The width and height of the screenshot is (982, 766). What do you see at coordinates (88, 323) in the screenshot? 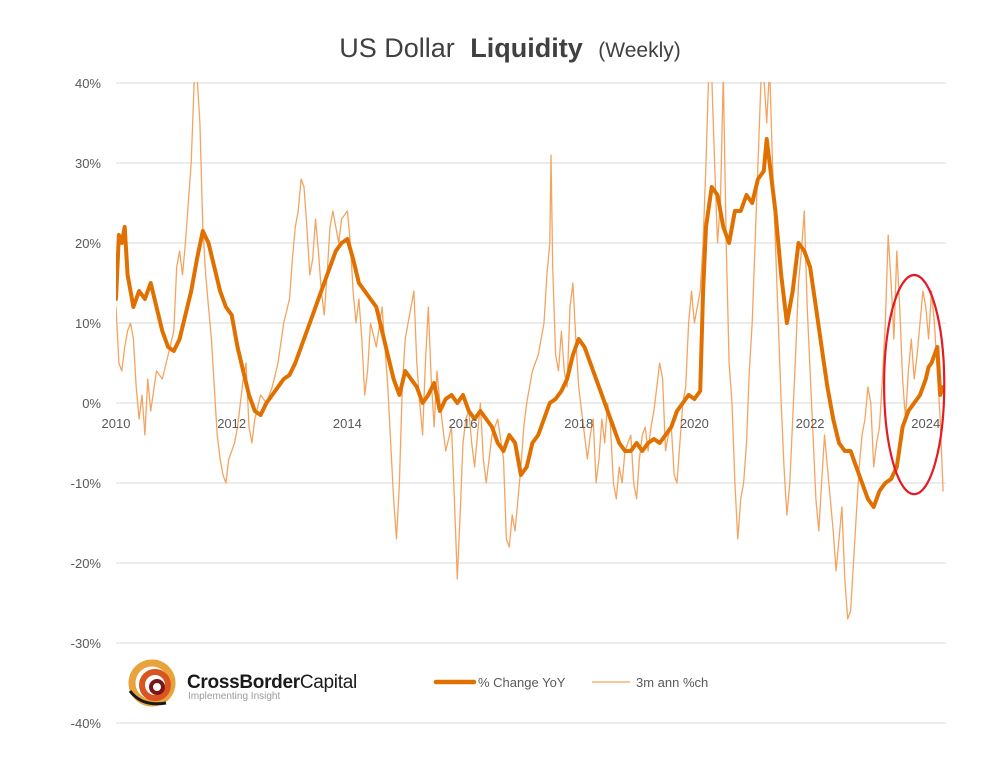
I see `y-tick-label: 10%` at bounding box center [88, 323].